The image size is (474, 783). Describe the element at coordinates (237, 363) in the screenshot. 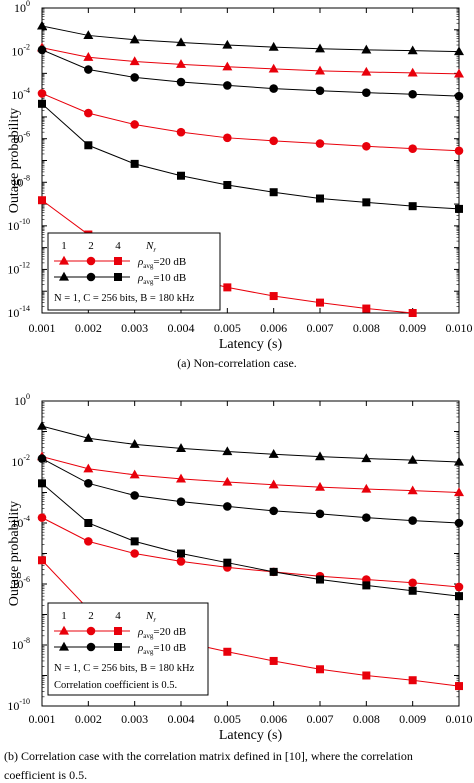

I see `caption-a: (a) Non-correlation case.` at that location.